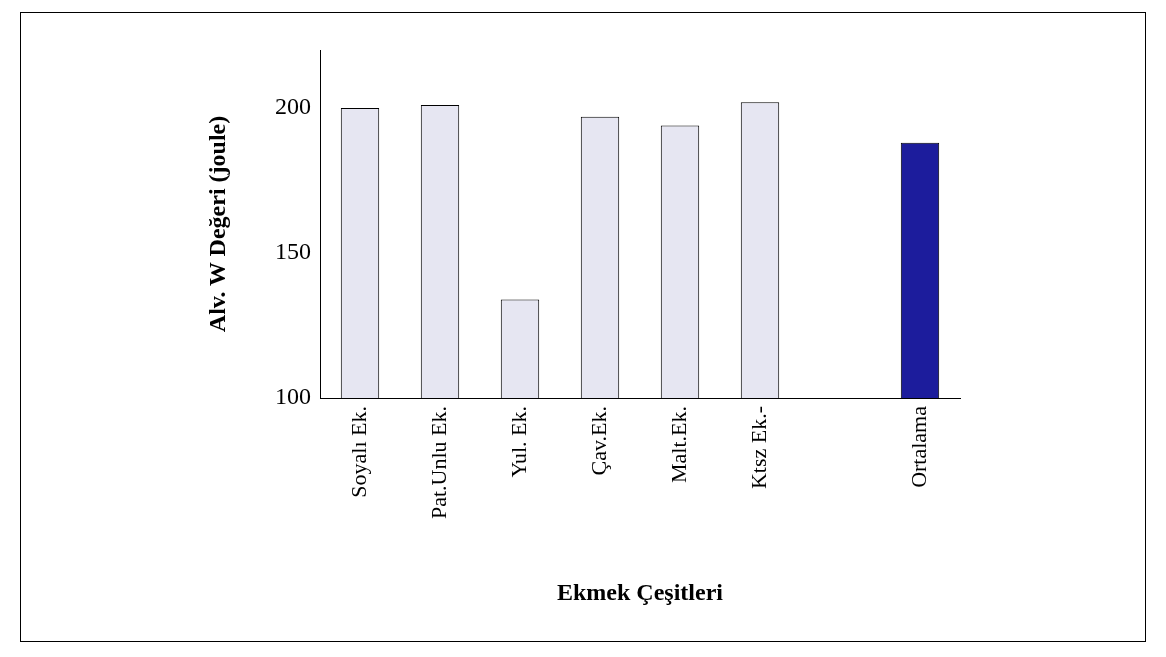 This screenshot has width=1166, height=657. I want to click on x-tick-label: Soyalı Ek., so click(358, 452).